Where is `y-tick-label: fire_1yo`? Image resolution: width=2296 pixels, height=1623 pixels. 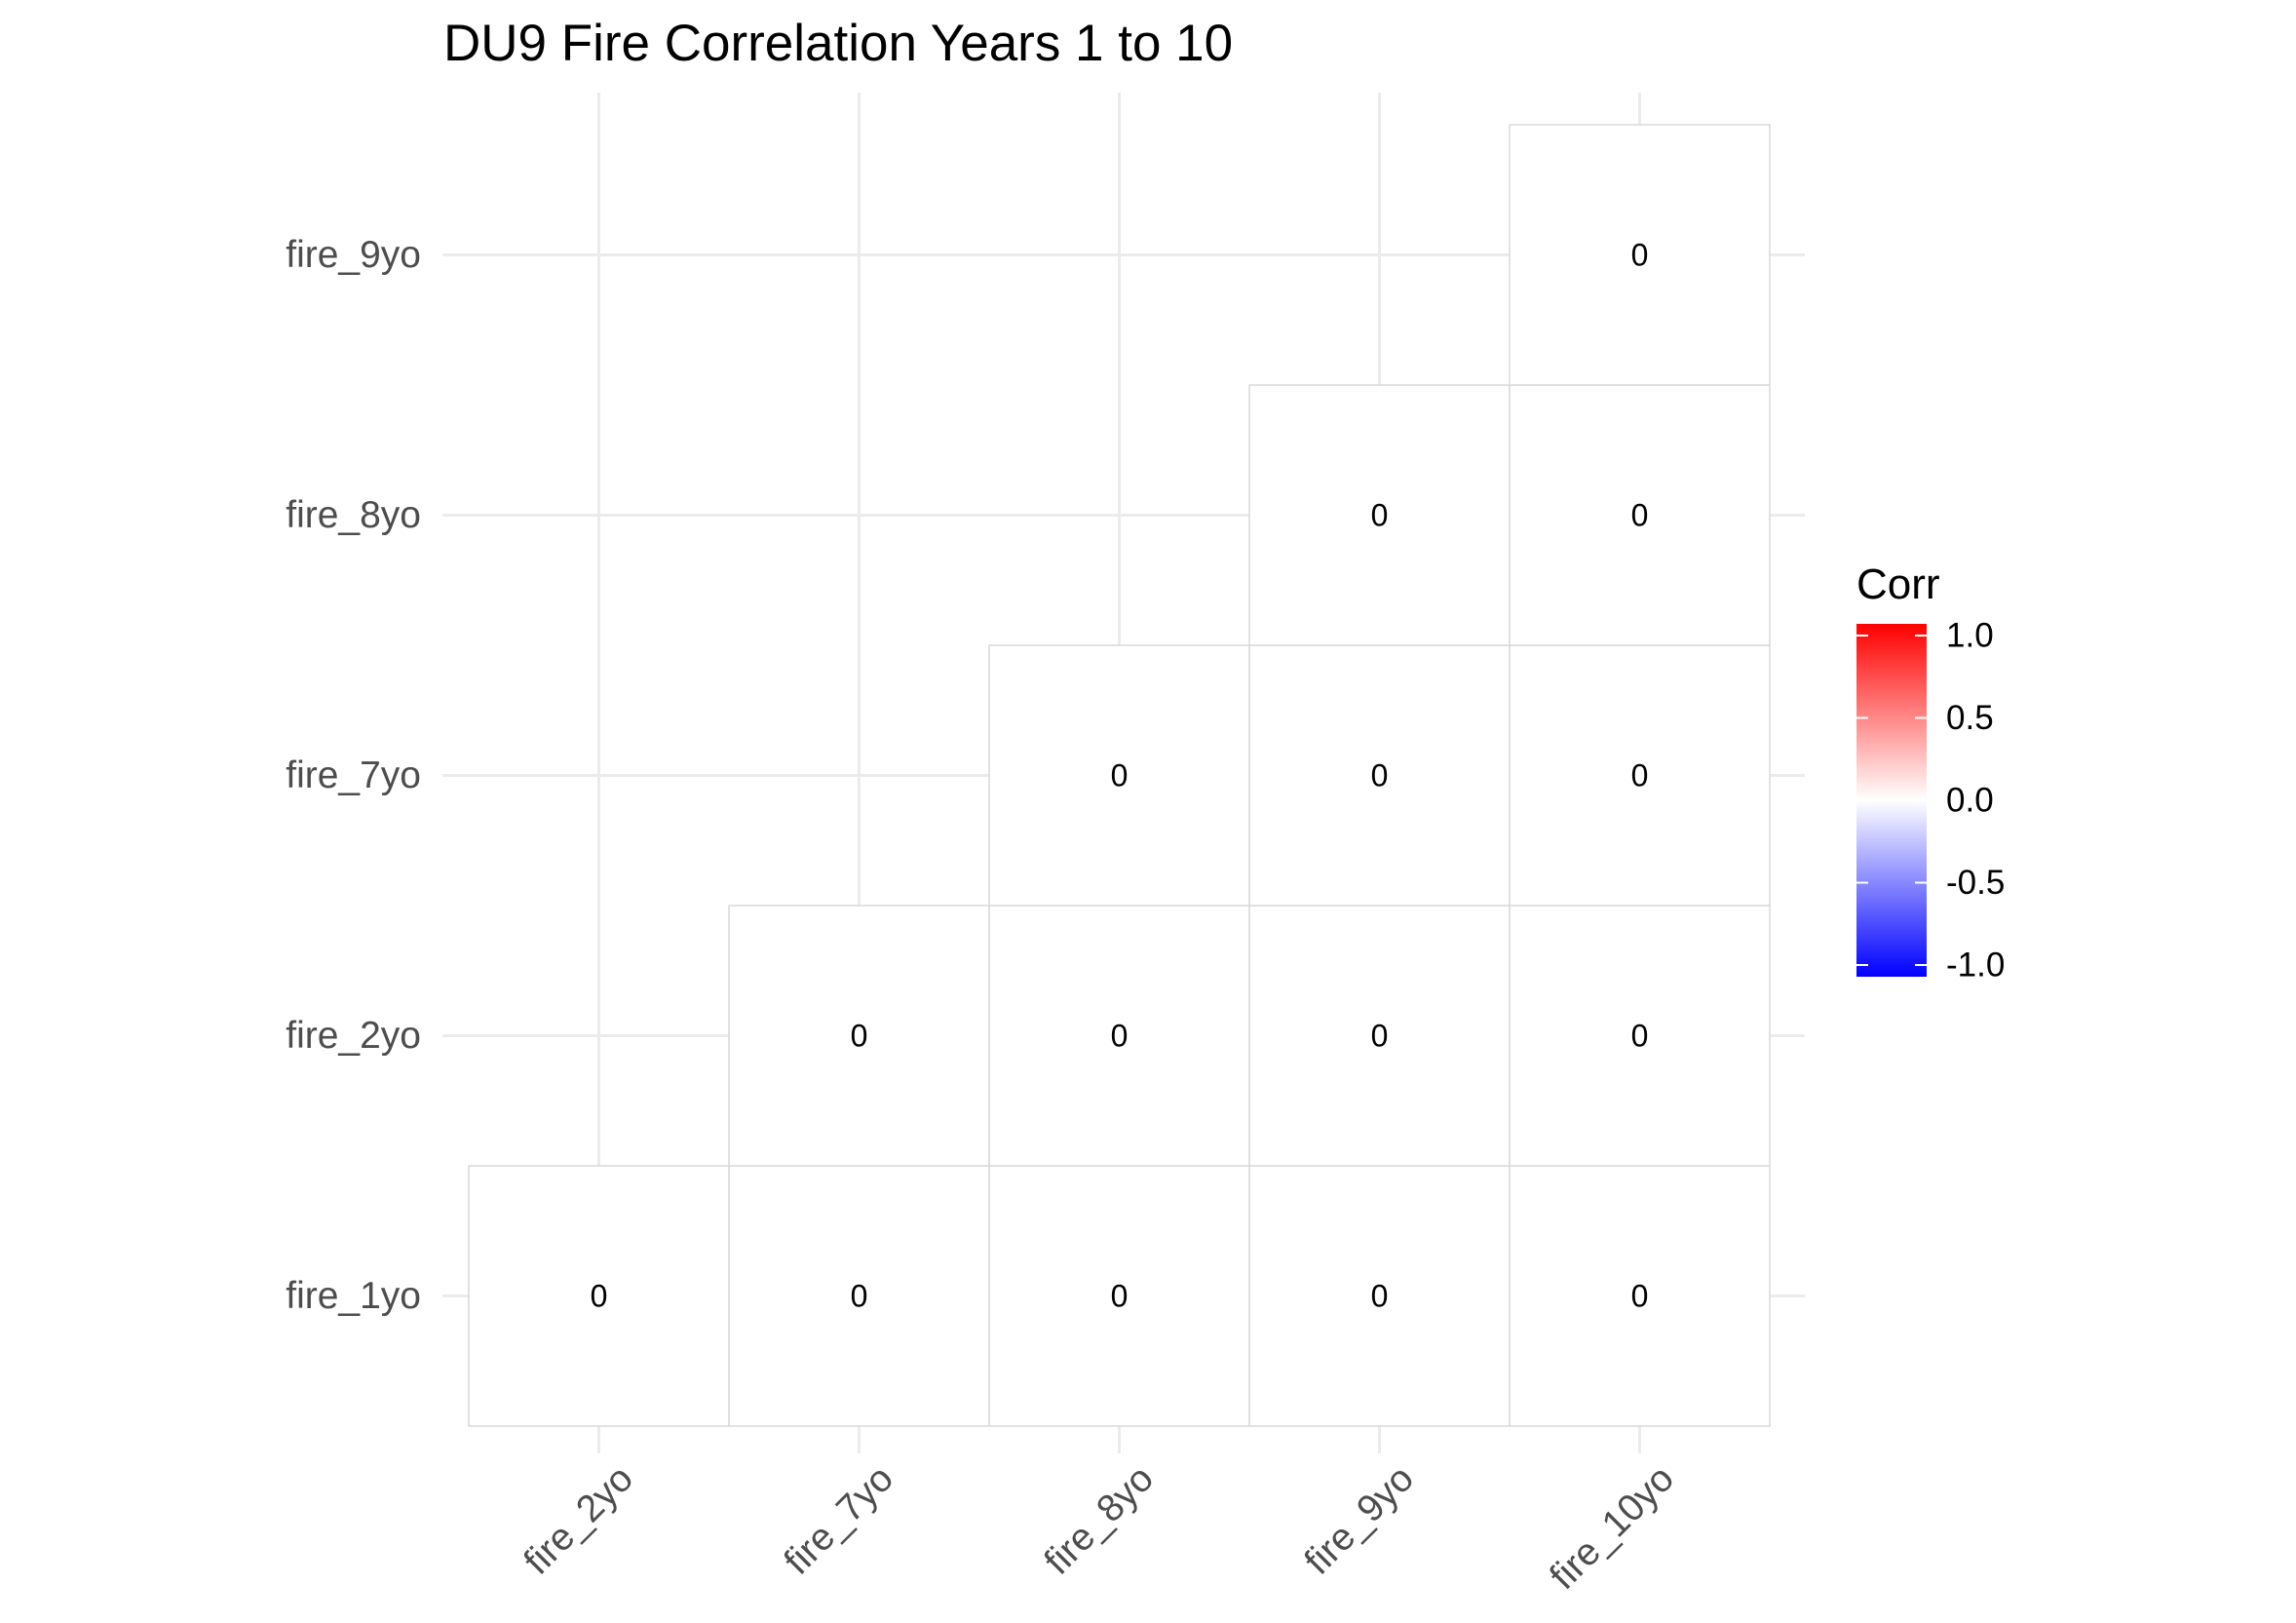 y-tick-label: fire_1yo is located at coordinates (353, 1296).